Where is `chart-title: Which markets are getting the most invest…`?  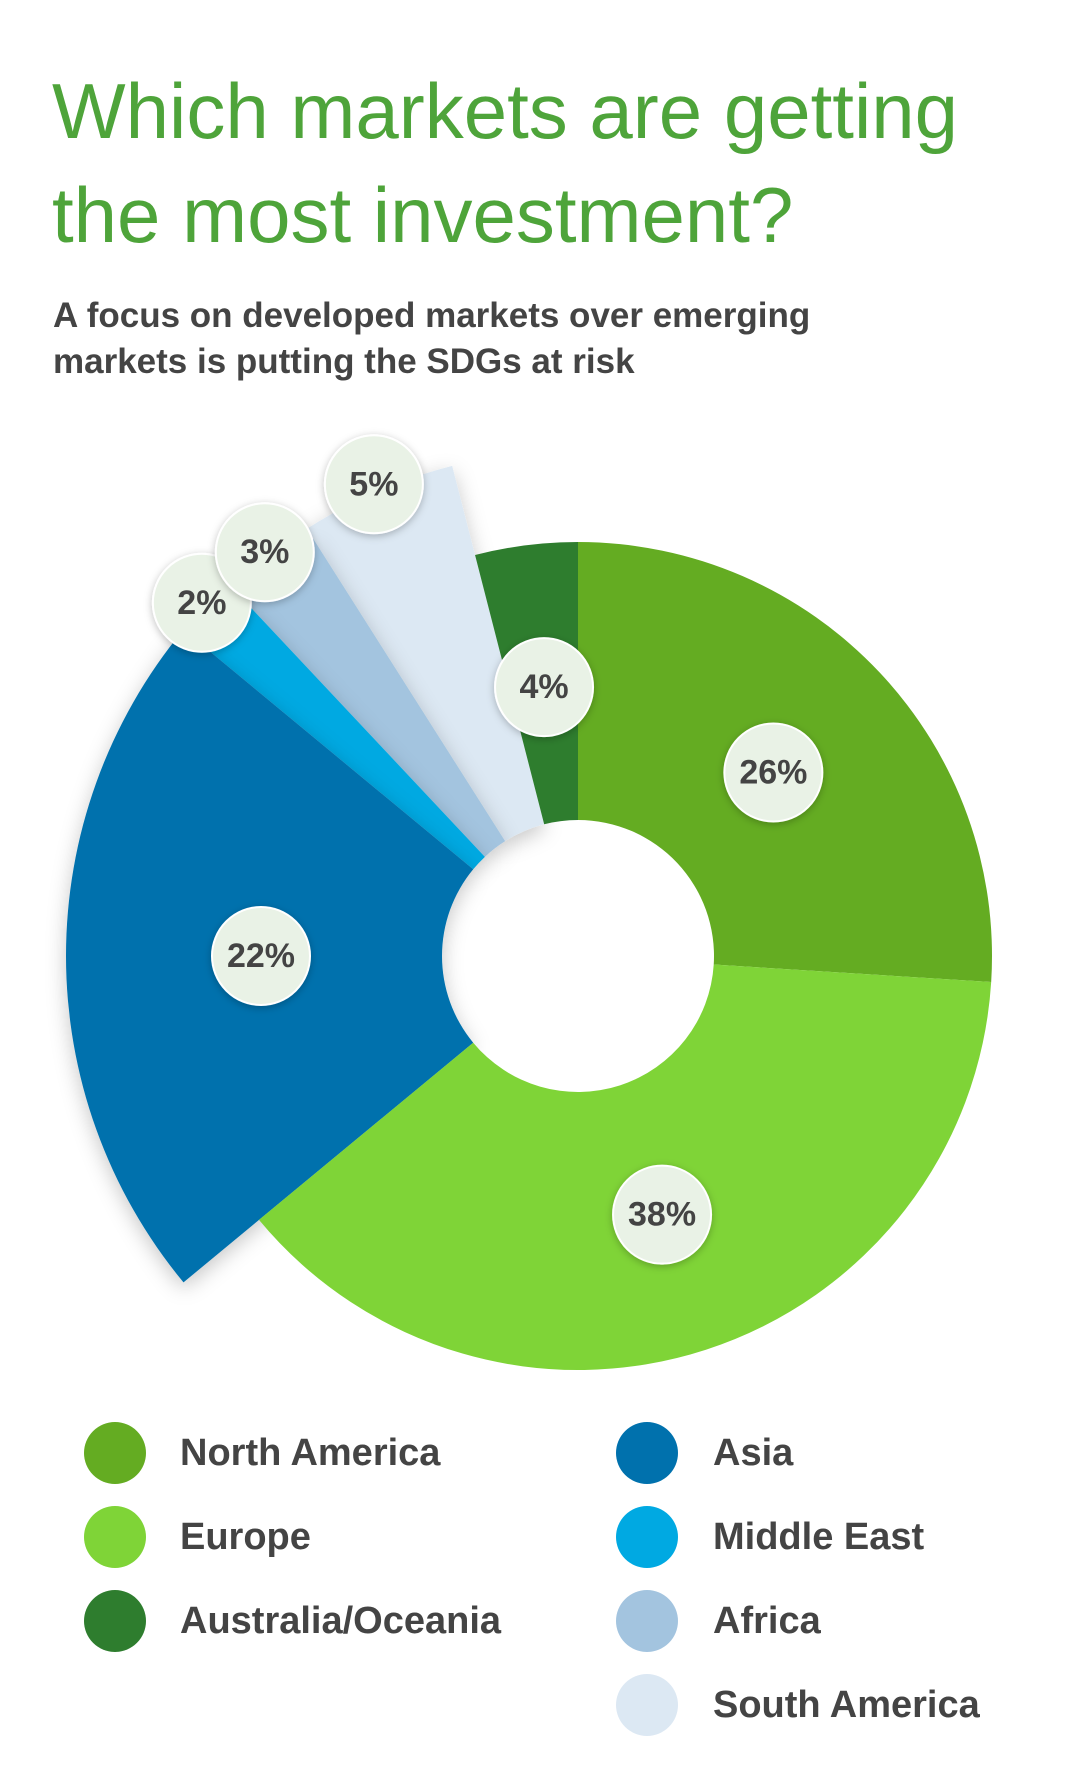 chart-title: Which markets are getting the most invest… is located at coordinates (505, 163).